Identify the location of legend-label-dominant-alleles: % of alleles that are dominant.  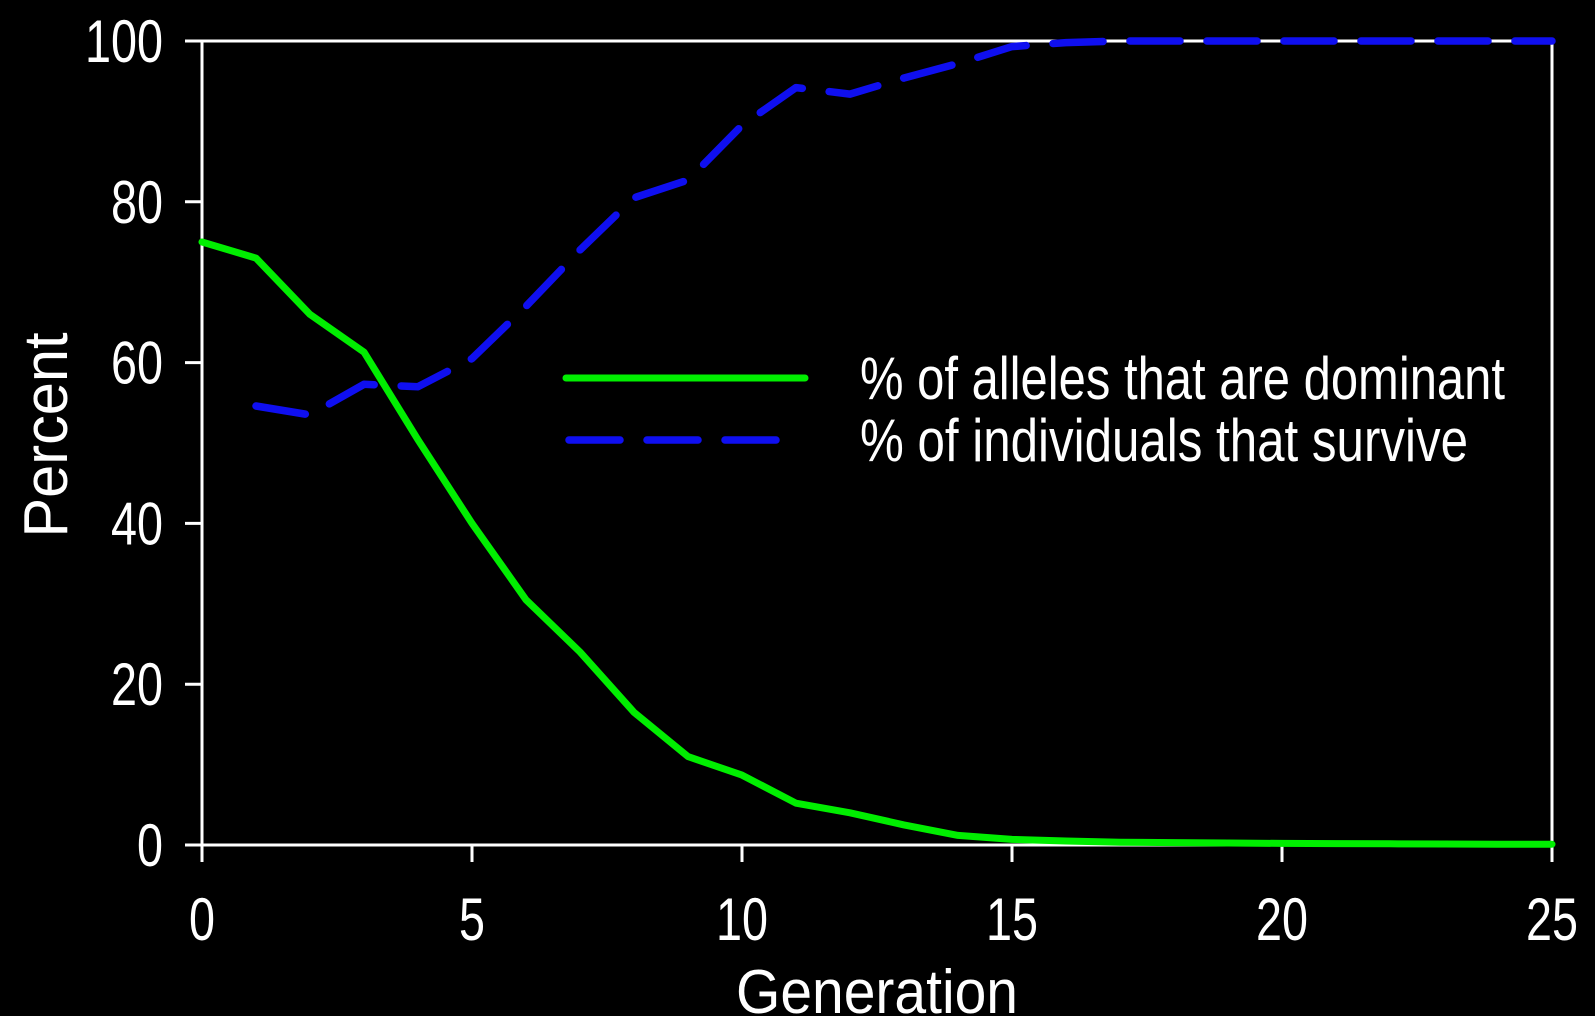
(1182, 378).